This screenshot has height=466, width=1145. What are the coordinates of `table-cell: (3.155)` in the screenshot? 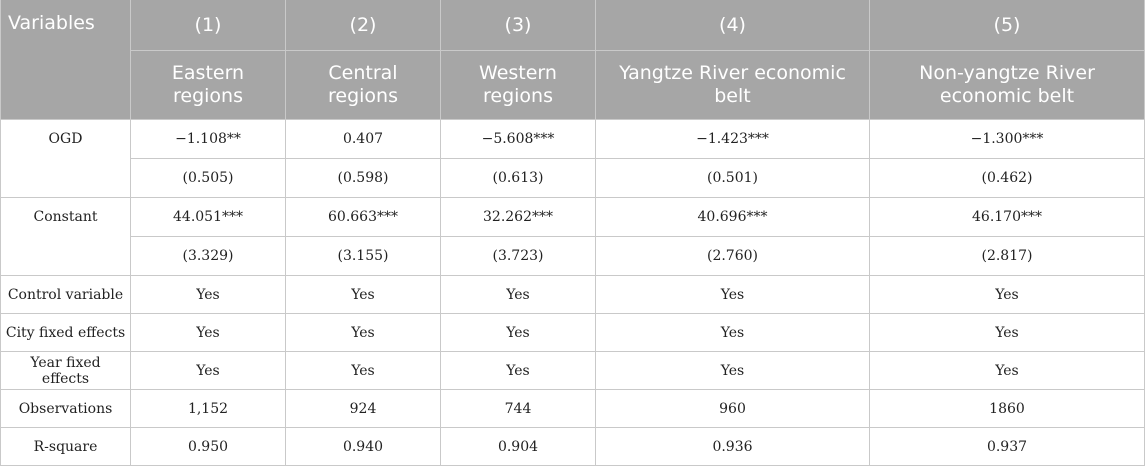 It's located at (363, 256).